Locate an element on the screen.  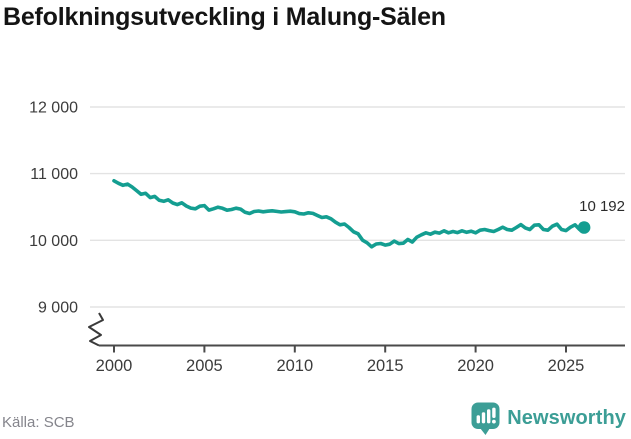
axis-break-icon is located at coordinates (96, 329).